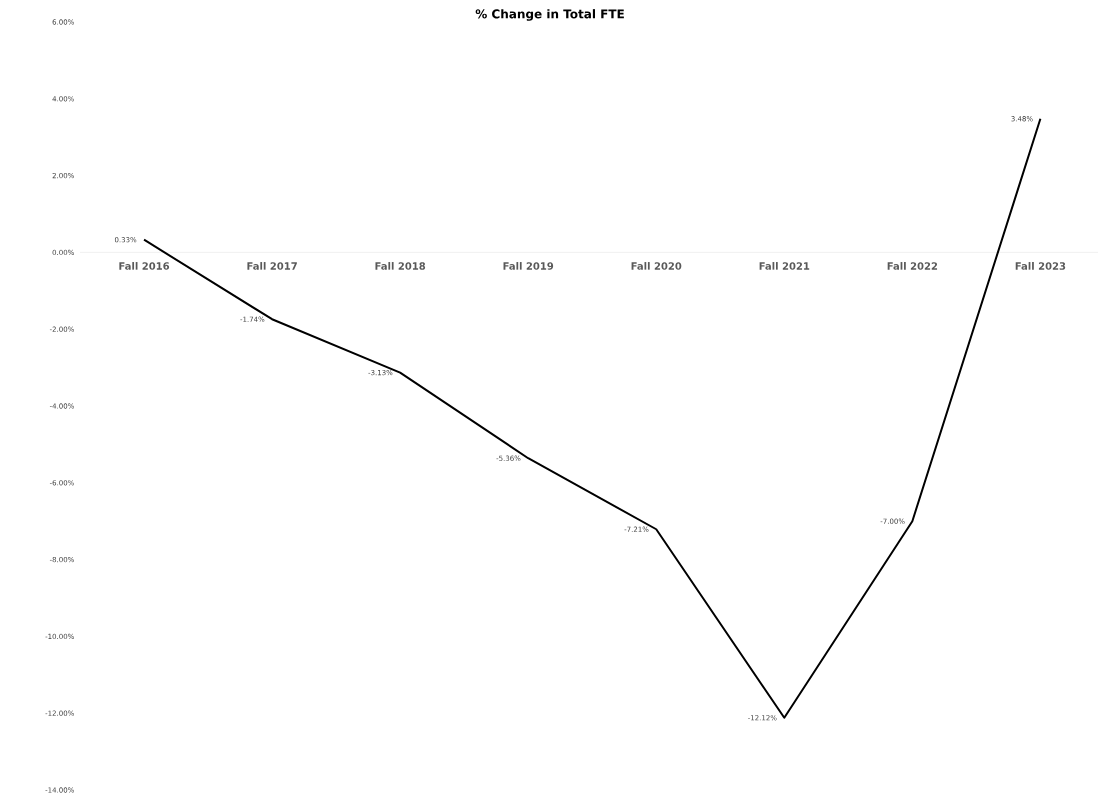  Describe the element at coordinates (528, 266) in the screenshot. I see `x-tick-label: Fall 2019` at that location.